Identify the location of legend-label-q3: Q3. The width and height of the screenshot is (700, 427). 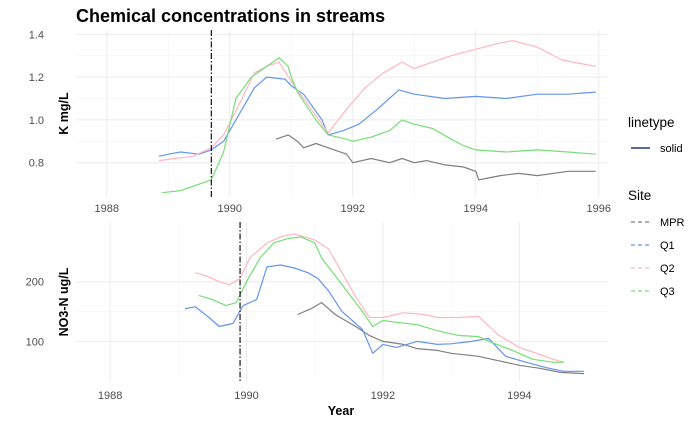
(667, 292).